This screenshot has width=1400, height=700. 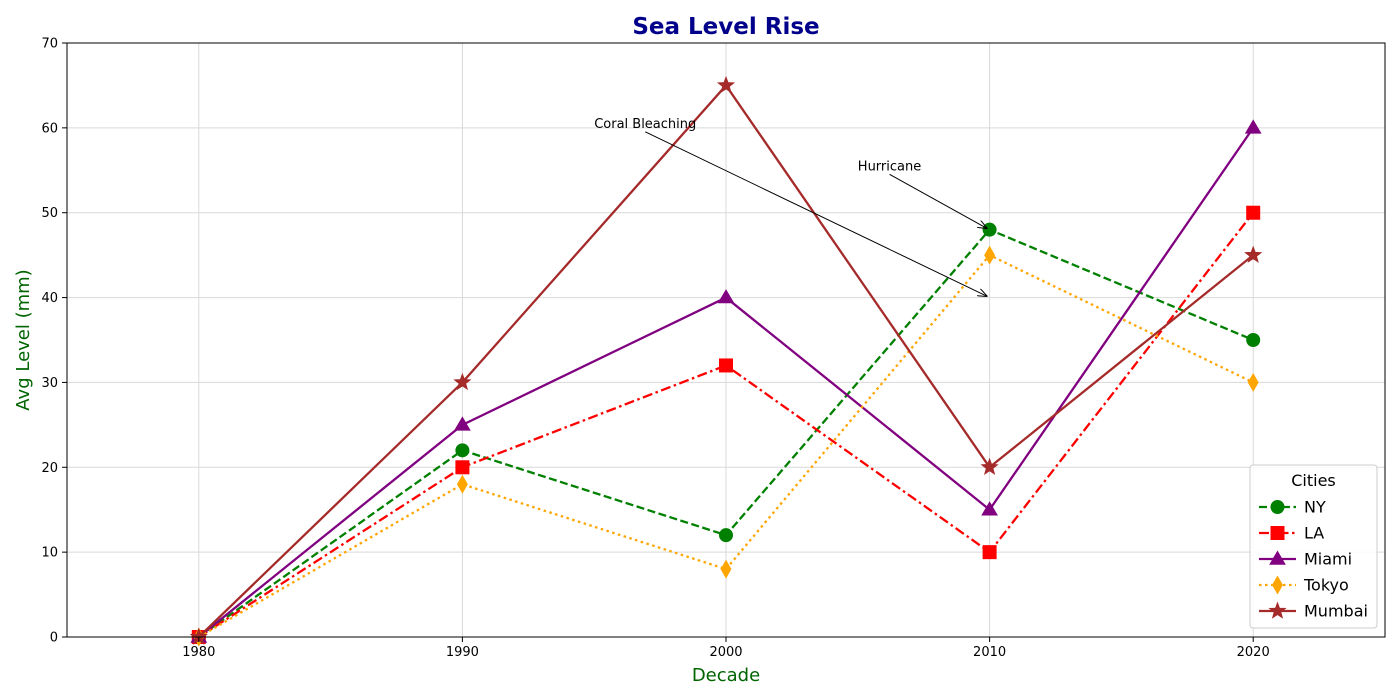 What do you see at coordinates (1292, 507) in the screenshot?
I see `legend-item-ny: NY` at bounding box center [1292, 507].